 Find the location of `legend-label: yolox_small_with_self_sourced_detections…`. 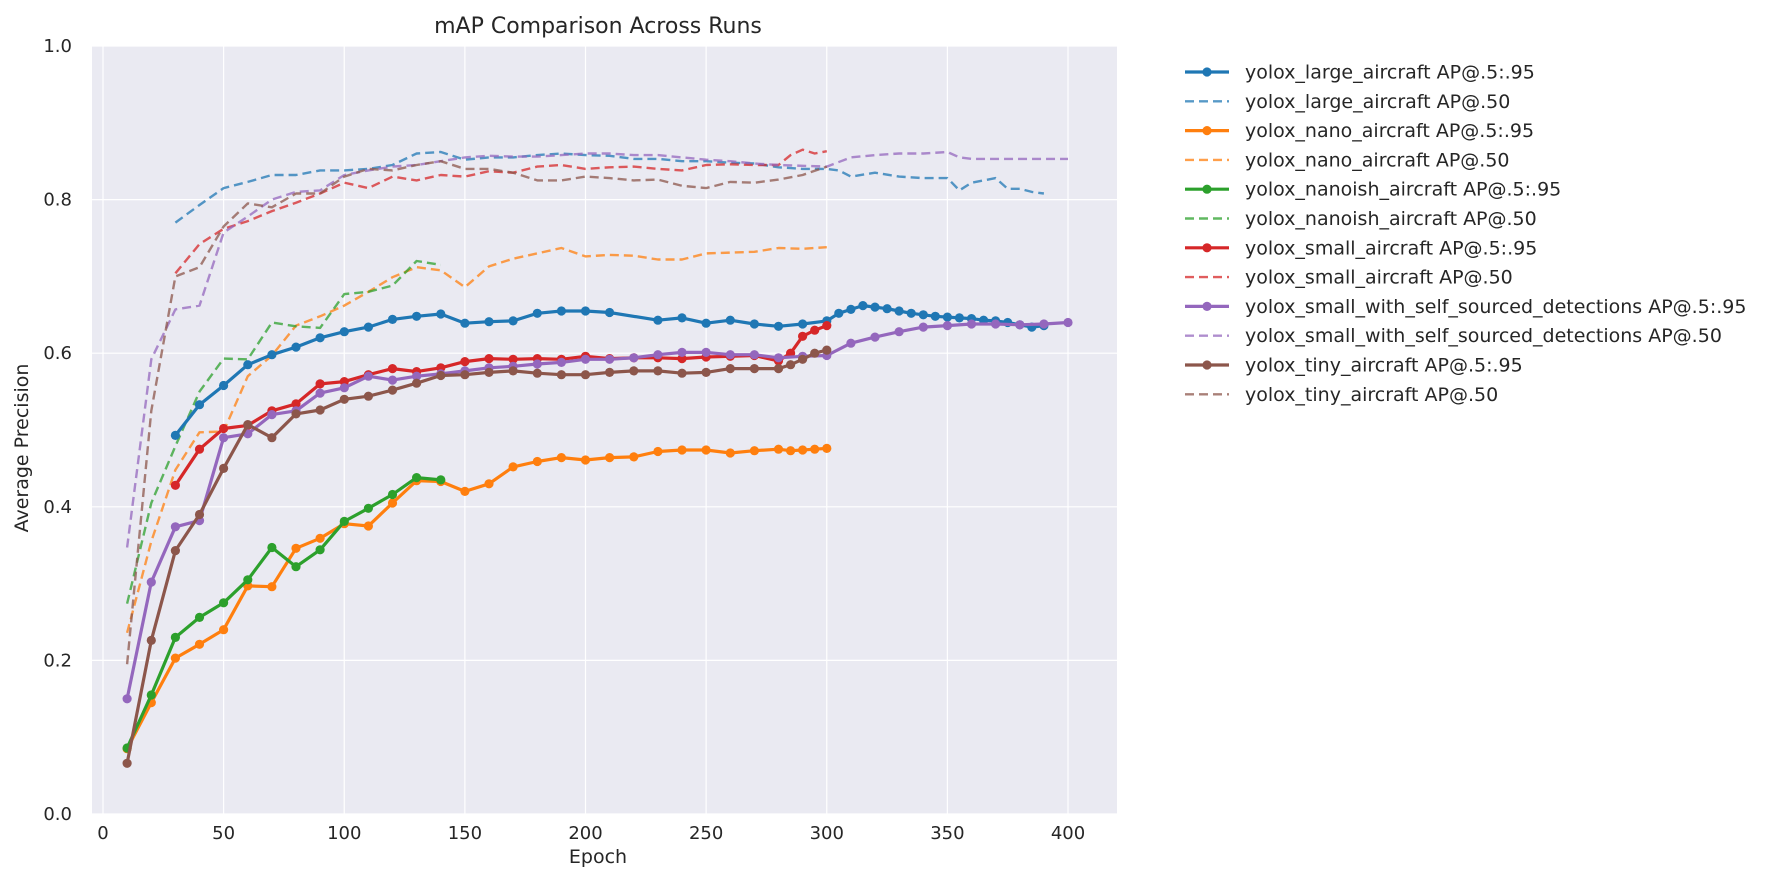

legend-label: yolox_small_with_self_sourced_detections… is located at coordinates (1495, 307).